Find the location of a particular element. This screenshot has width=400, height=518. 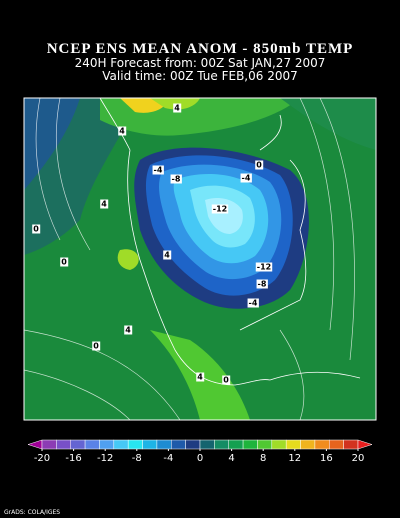

colorbar-label: -12 is located at coordinates (105, 458).